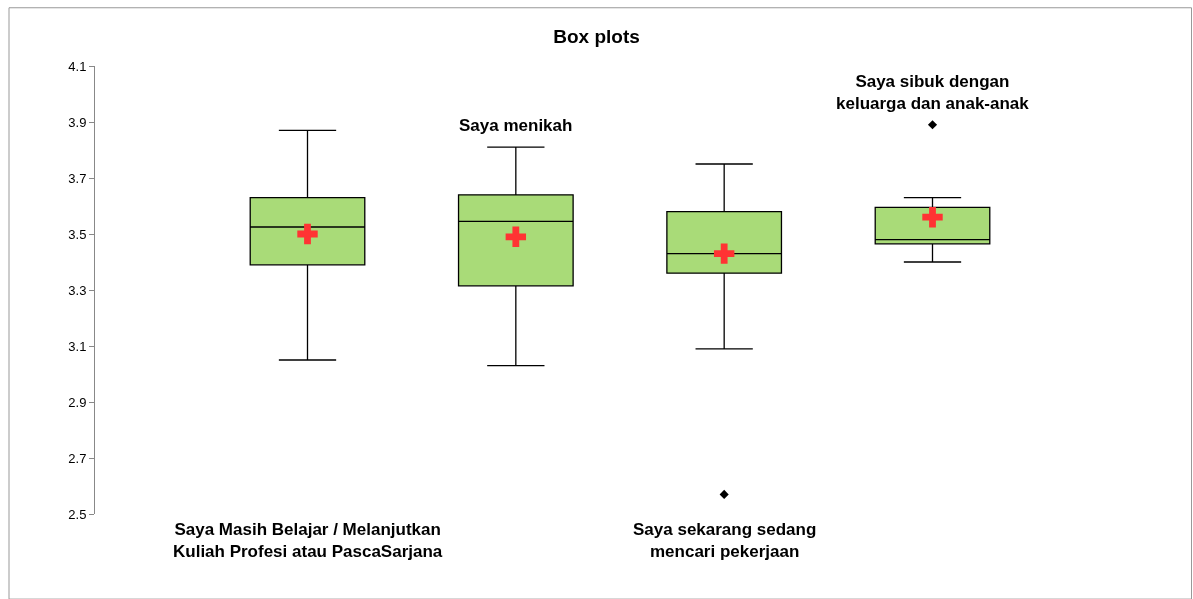 Image resolution: width=1193 pixels, height=599 pixels. I want to click on y-tick-label: 2.7, so click(77, 458).